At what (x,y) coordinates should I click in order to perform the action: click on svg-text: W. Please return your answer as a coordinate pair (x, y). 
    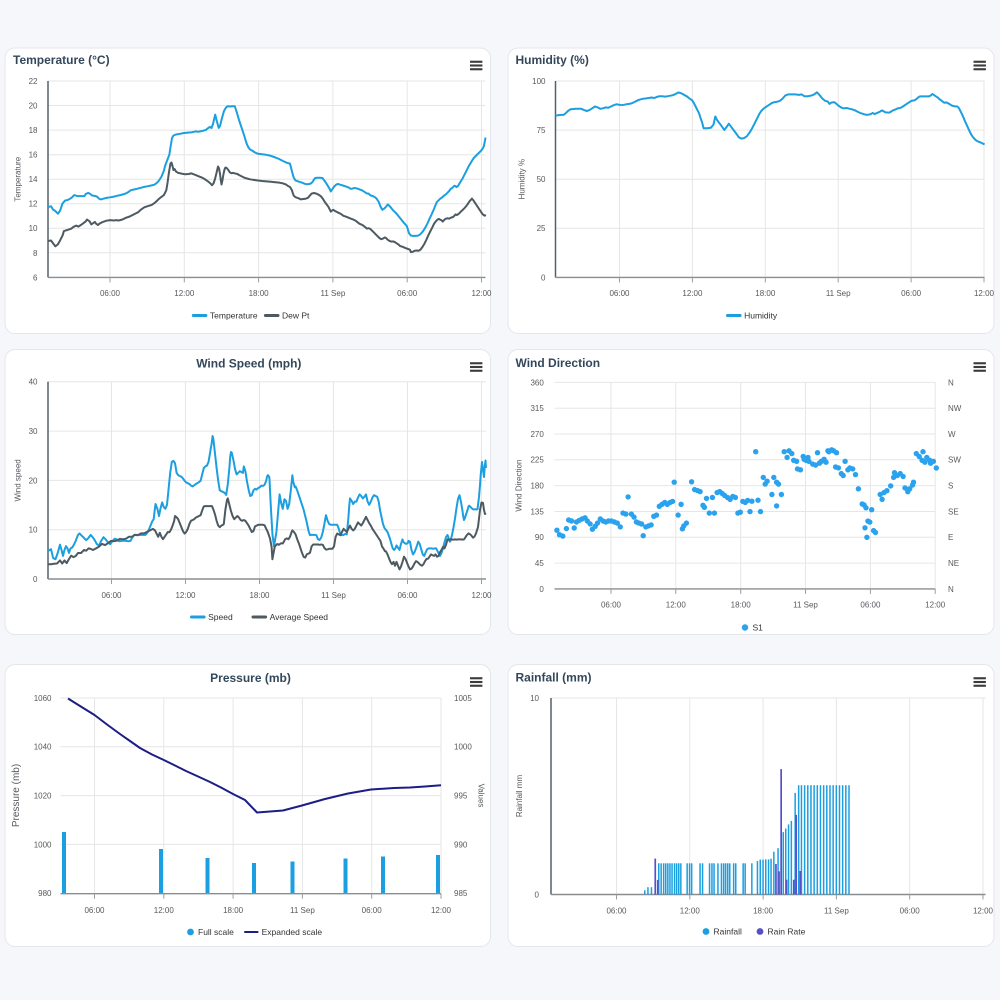
    Looking at the image, I should click on (952, 434).